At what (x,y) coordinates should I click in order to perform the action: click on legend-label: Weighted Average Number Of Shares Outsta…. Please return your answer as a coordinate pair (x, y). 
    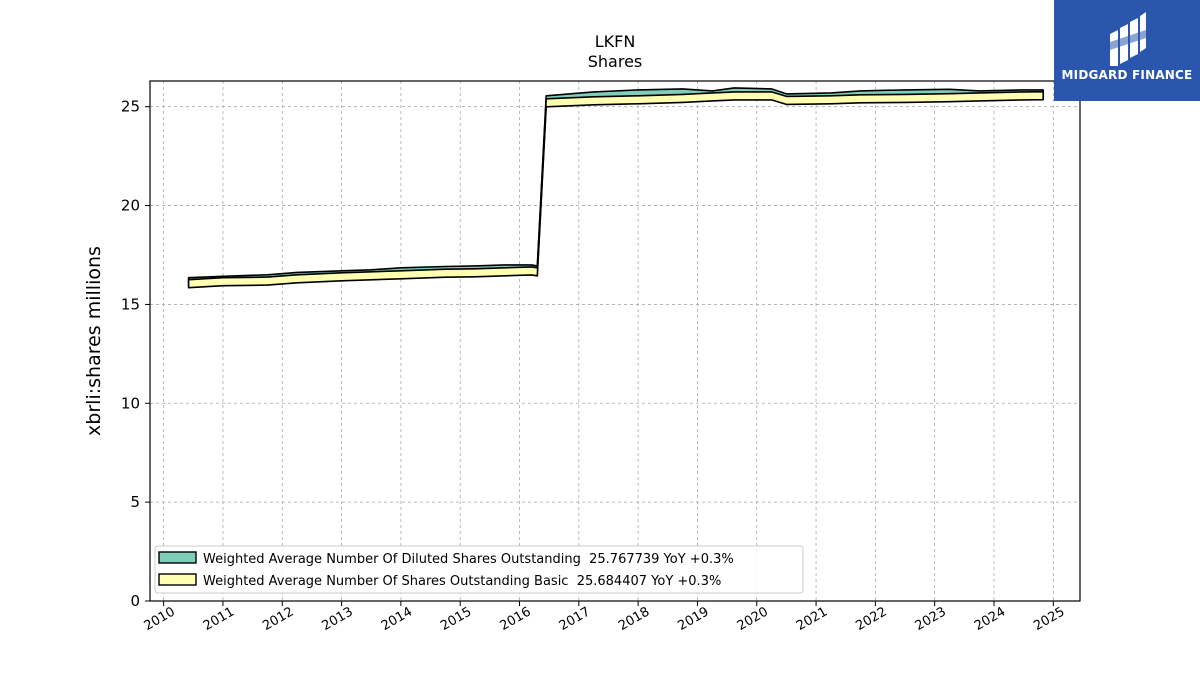
    Looking at the image, I should click on (462, 581).